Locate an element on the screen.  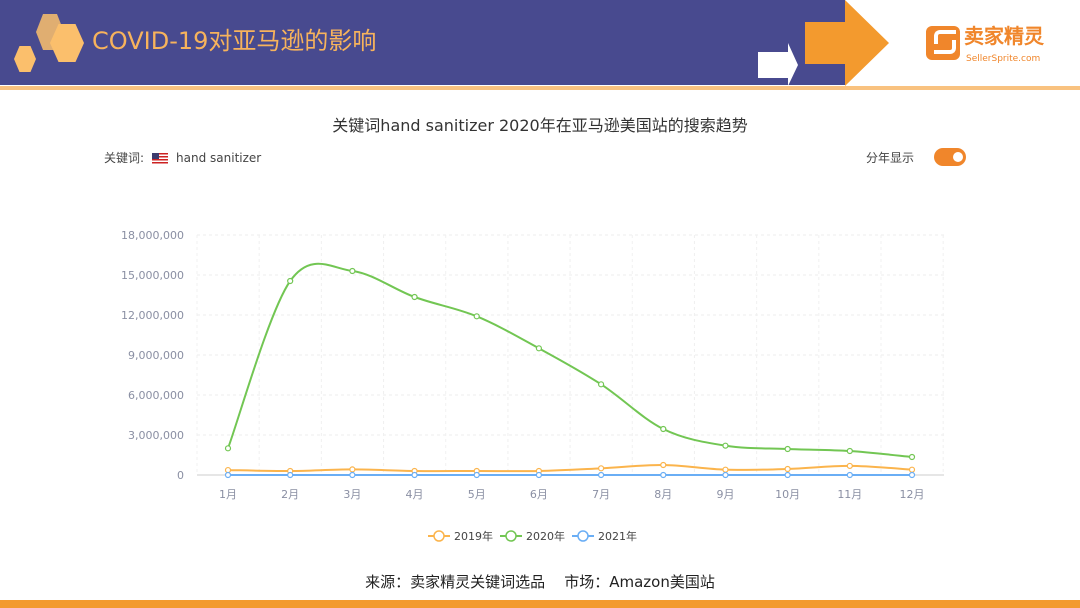
x-tick-label: 12月 is located at coordinates (912, 494).